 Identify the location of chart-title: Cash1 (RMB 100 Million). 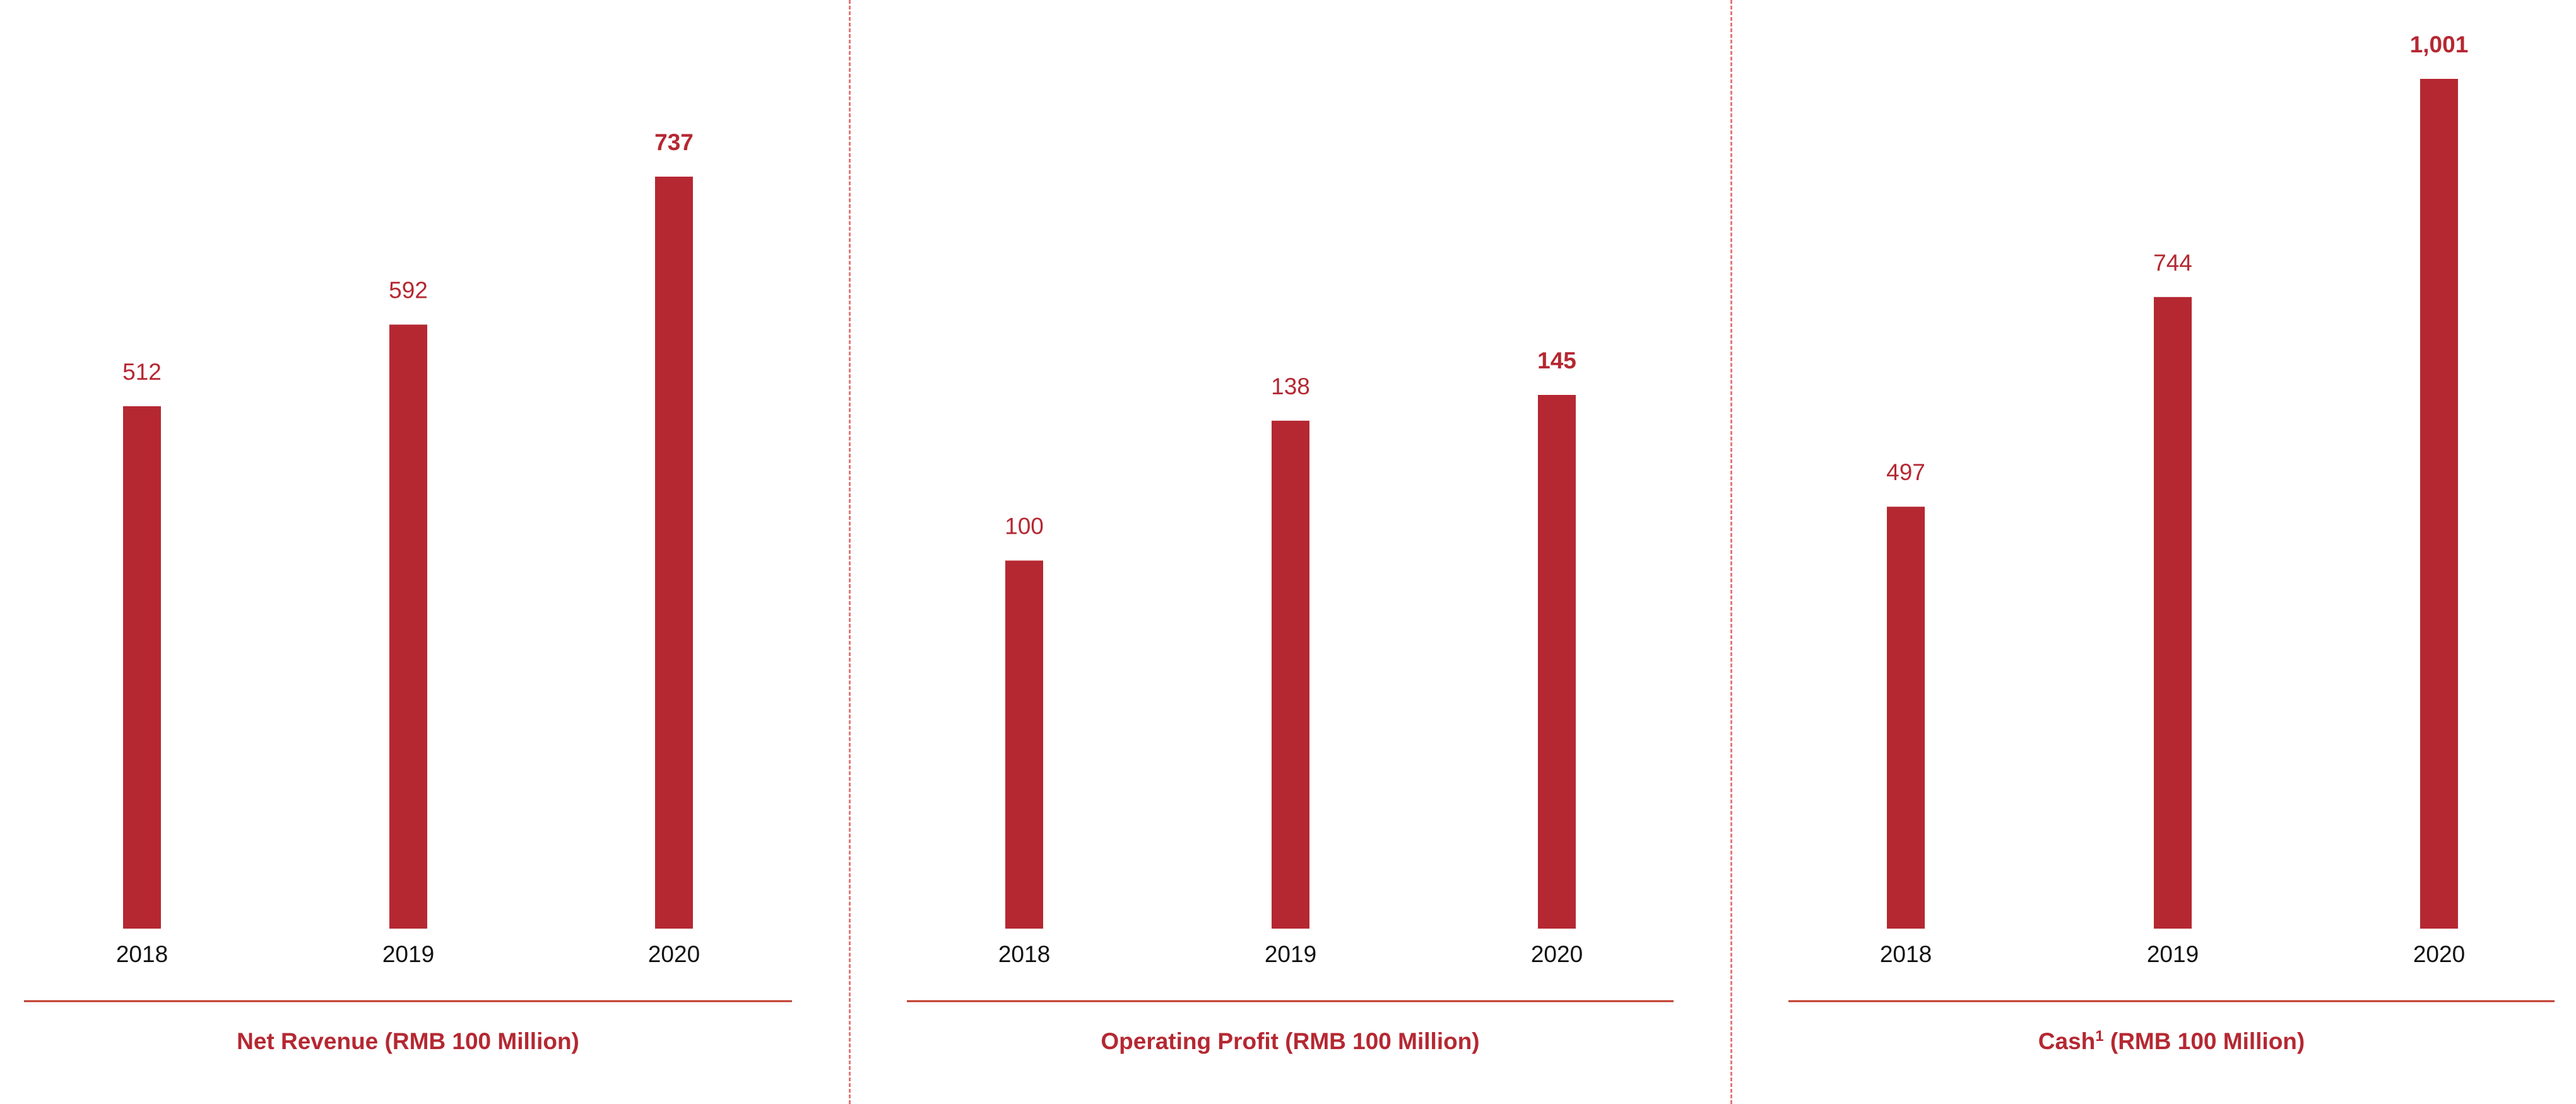
(2172, 1041).